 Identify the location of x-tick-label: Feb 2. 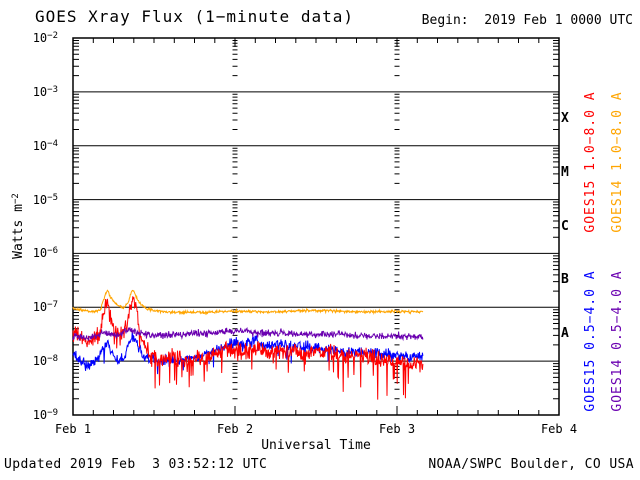
(235, 429).